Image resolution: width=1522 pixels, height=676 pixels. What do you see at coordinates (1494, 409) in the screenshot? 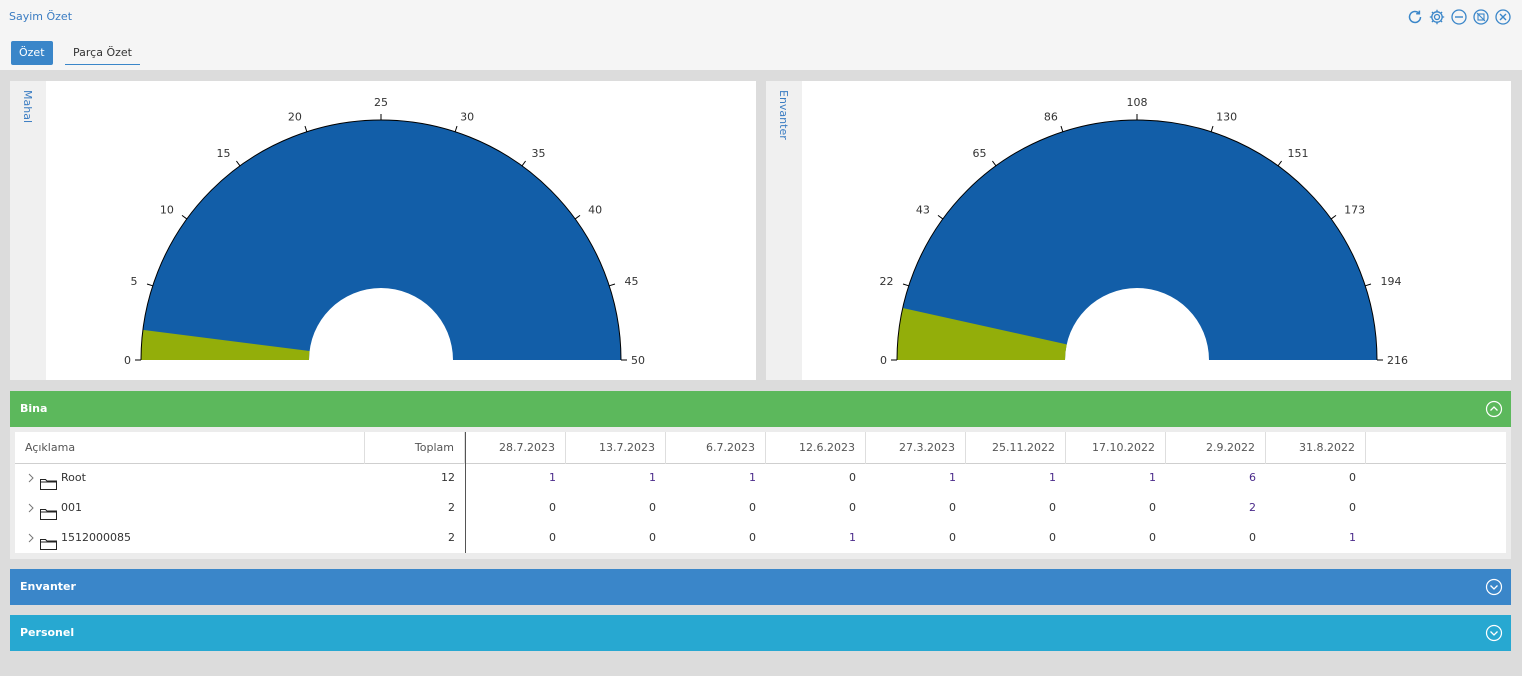
I see `chevron-up-icon` at bounding box center [1494, 409].